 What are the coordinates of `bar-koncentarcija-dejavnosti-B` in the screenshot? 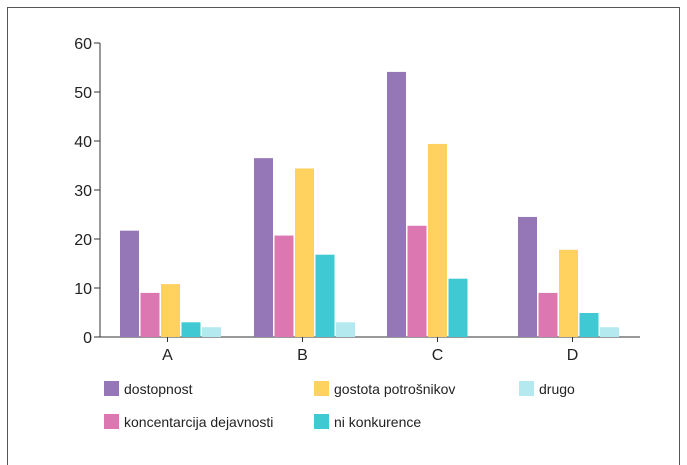 It's located at (284, 286).